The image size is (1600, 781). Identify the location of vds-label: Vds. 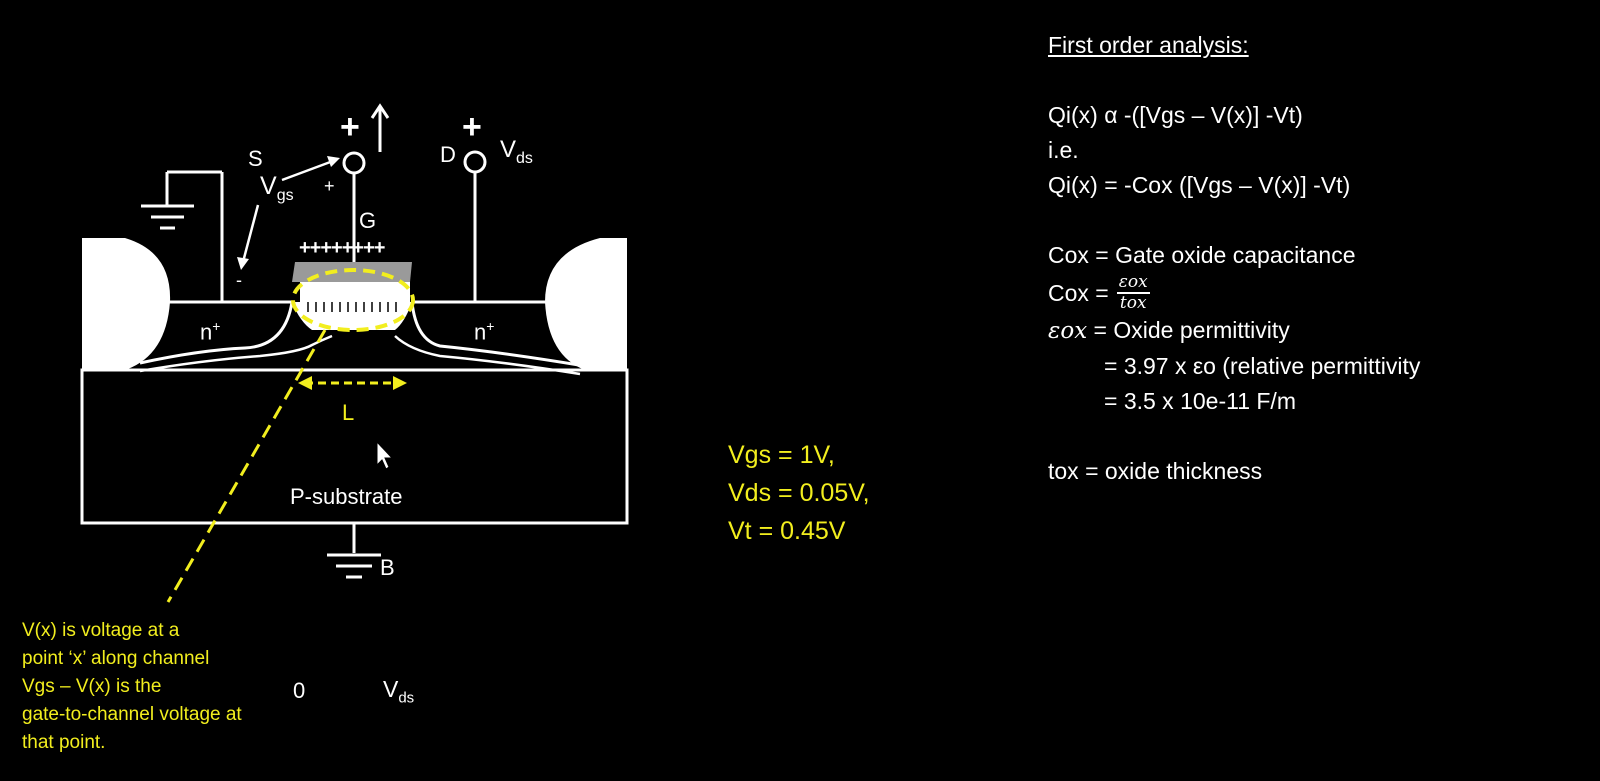
(516, 152).